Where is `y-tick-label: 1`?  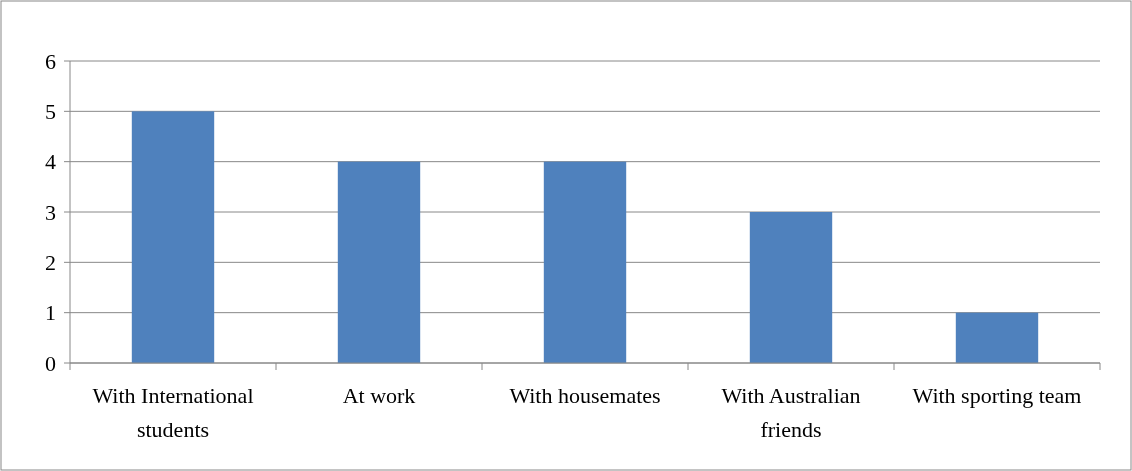
y-tick-label: 1 is located at coordinates (50, 313).